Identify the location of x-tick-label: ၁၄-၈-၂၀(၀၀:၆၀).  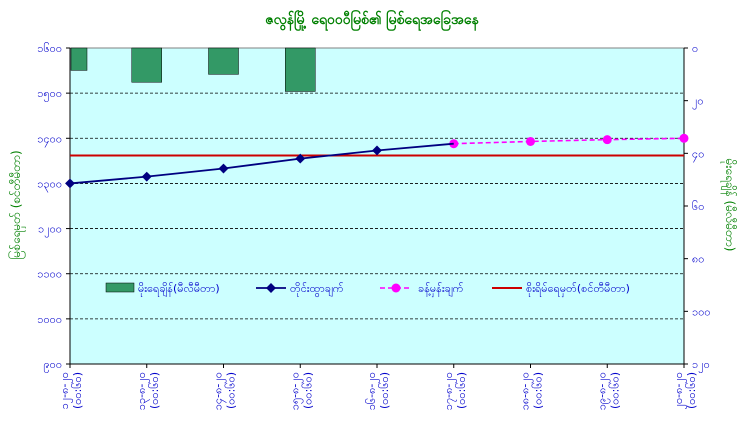
(225, 391).